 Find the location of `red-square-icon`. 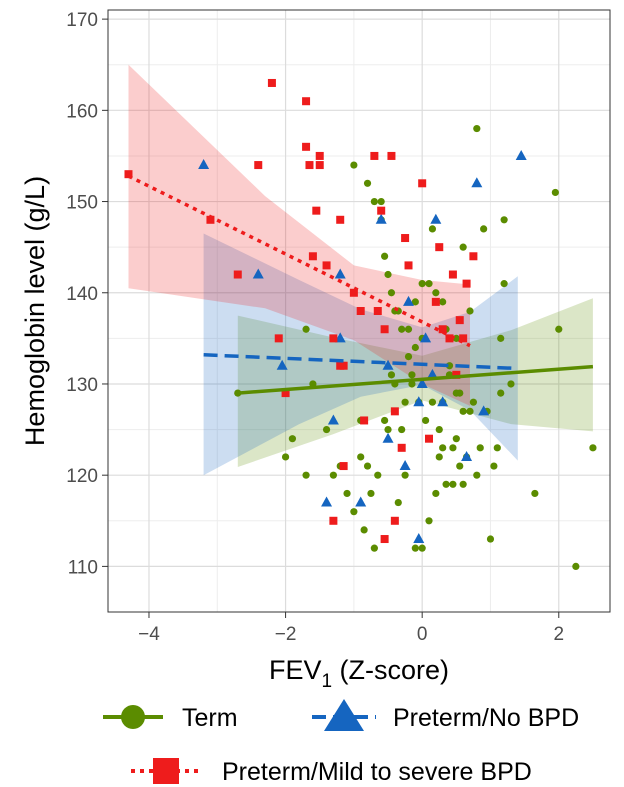

red-square-icon is located at coordinates (166, 771).